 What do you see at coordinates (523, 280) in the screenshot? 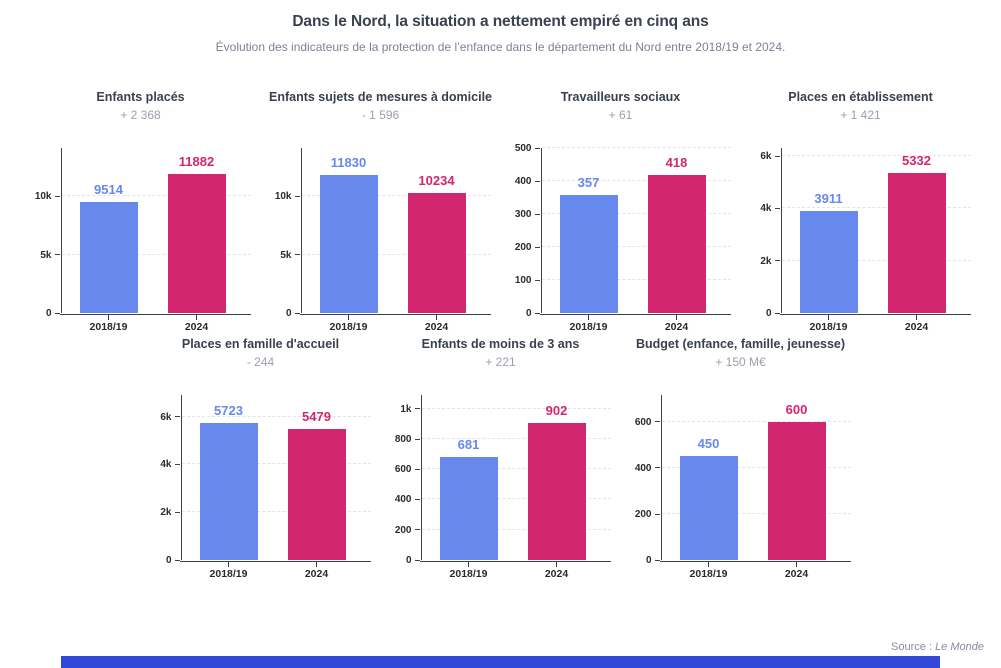
I see `y-tick-label: 100` at bounding box center [523, 280].